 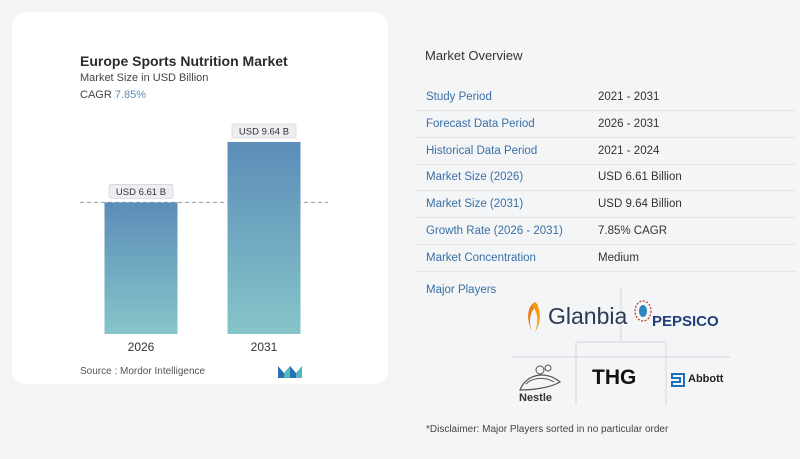 What do you see at coordinates (461, 290) in the screenshot?
I see `major-players-title: Major Players` at bounding box center [461, 290].